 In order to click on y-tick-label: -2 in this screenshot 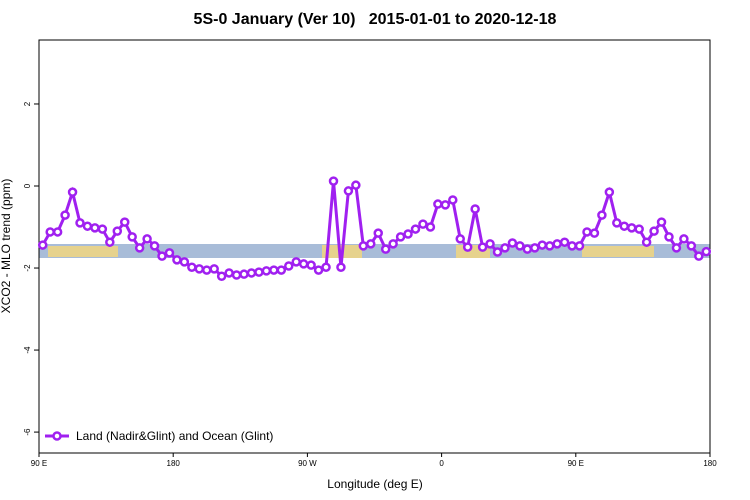, I will do `click(27, 268)`.